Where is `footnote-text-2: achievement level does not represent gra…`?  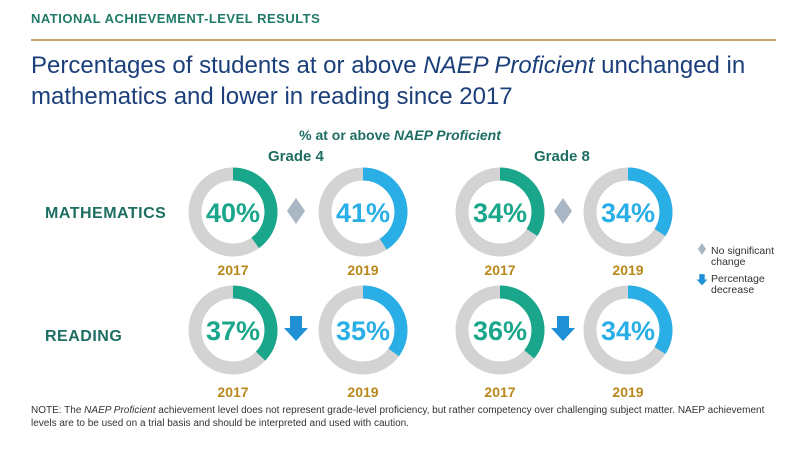 footnote-text-2: achievement level does not represent gra… is located at coordinates (398, 417).